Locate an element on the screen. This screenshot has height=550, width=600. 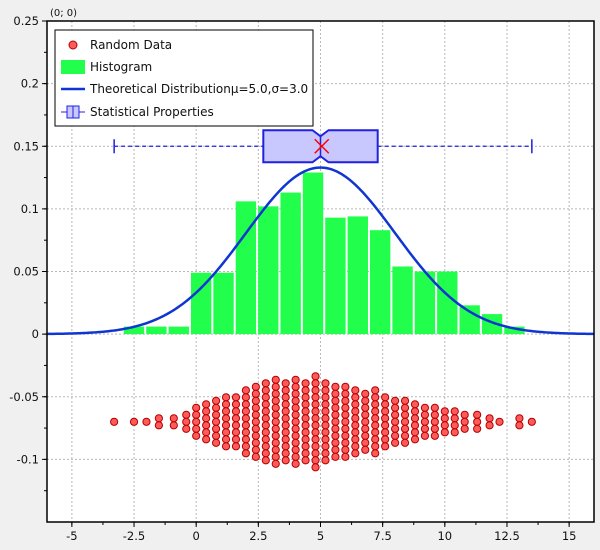
y-tick-label: -0.1 is located at coordinates (28, 459).